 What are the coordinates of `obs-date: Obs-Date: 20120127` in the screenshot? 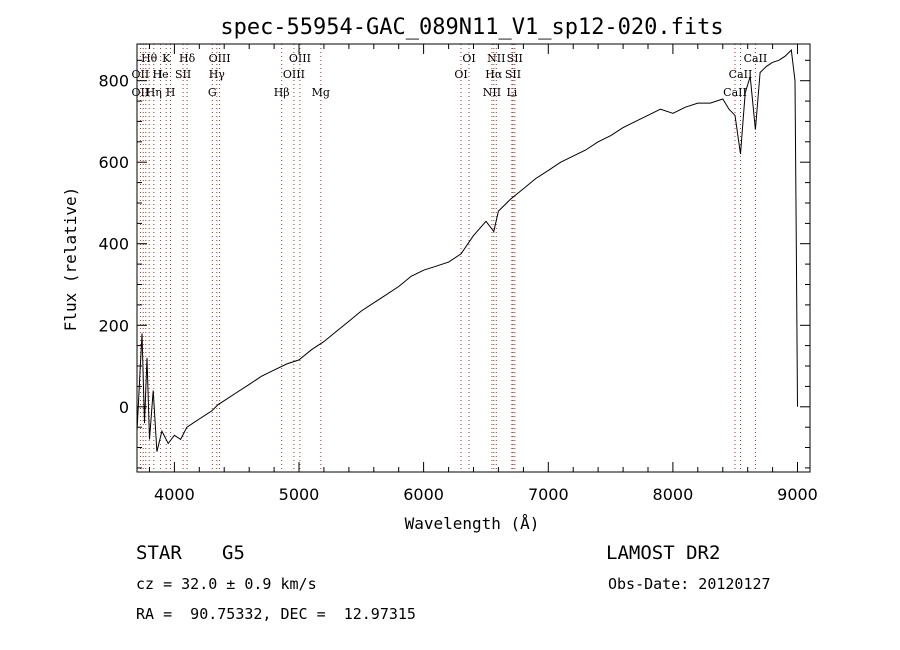 It's located at (689, 584).